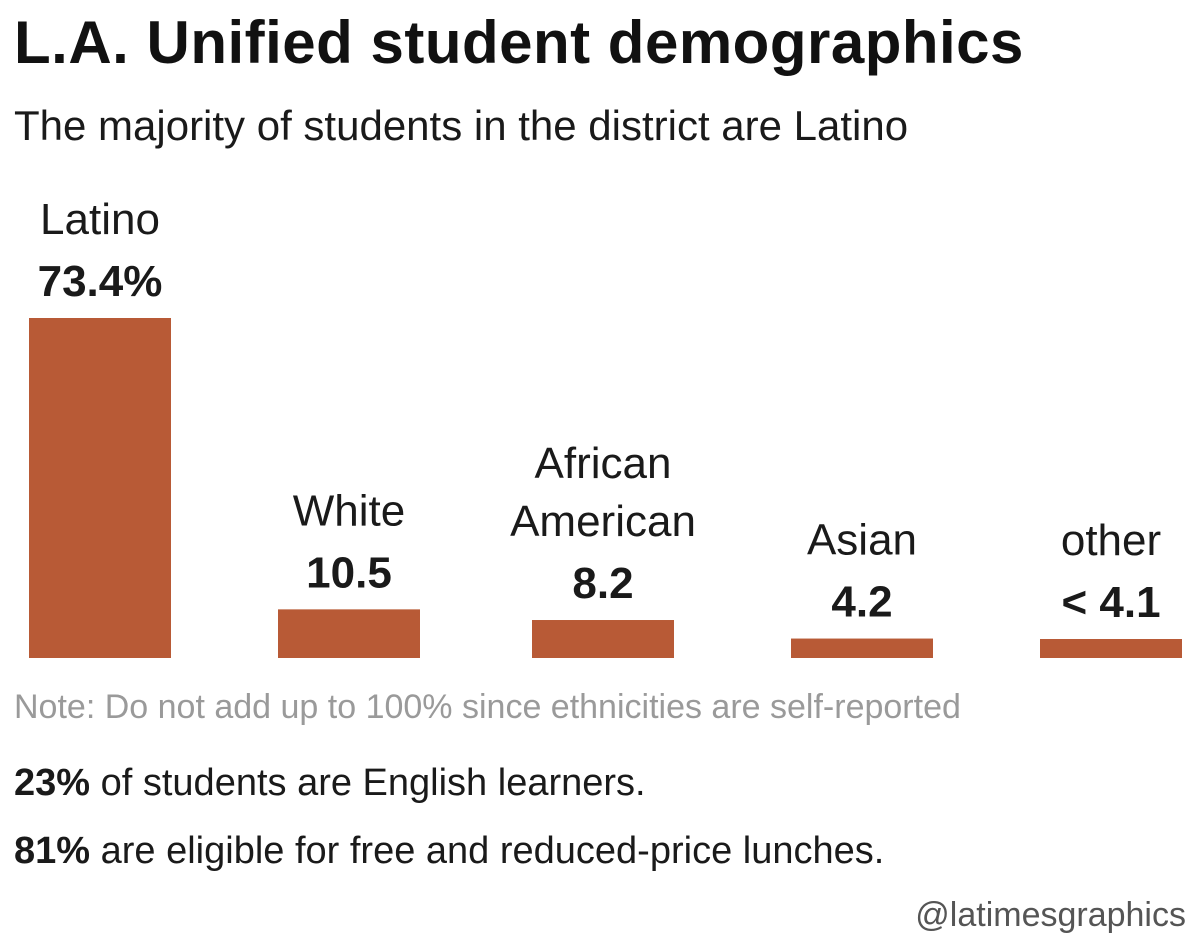 The image size is (1200, 950). What do you see at coordinates (100, 281) in the screenshot?
I see `value-label-latino: 73.4%` at bounding box center [100, 281].